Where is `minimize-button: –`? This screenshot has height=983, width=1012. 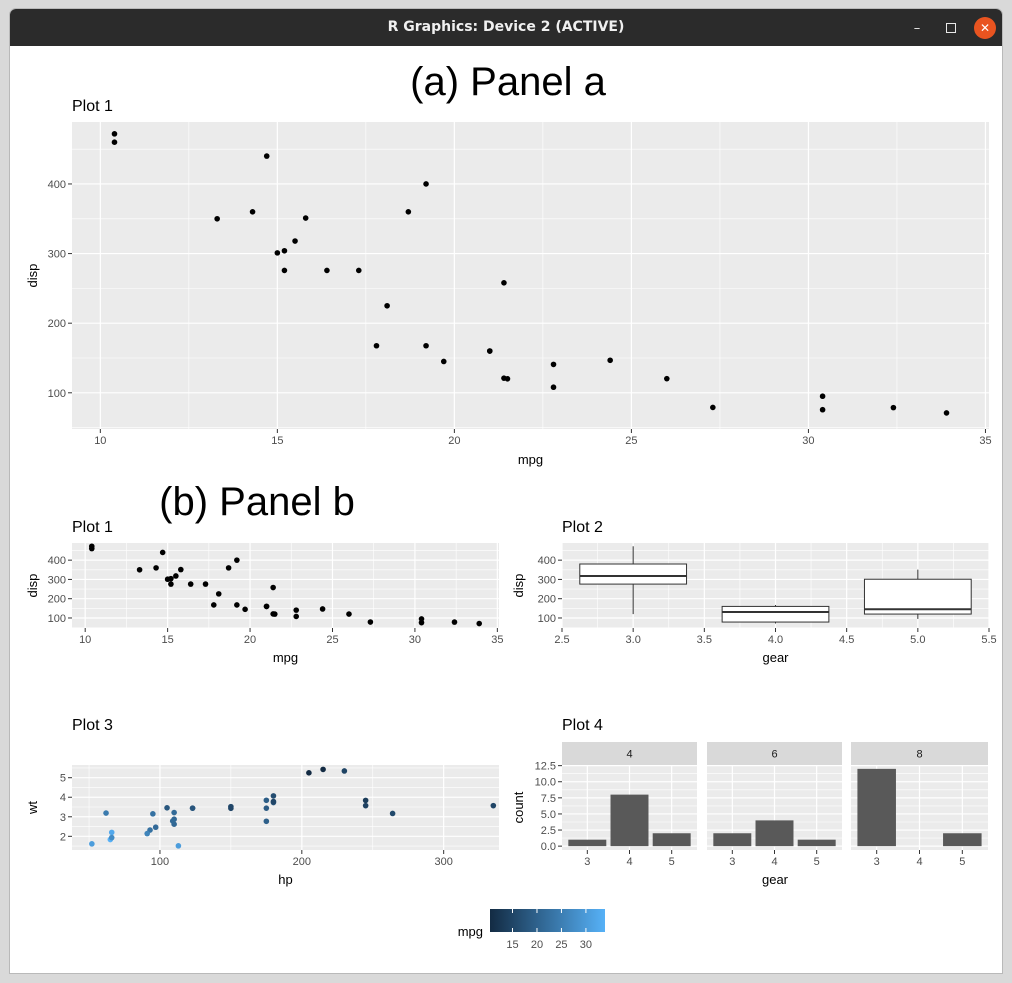 minimize-button: – is located at coordinates (917, 28).